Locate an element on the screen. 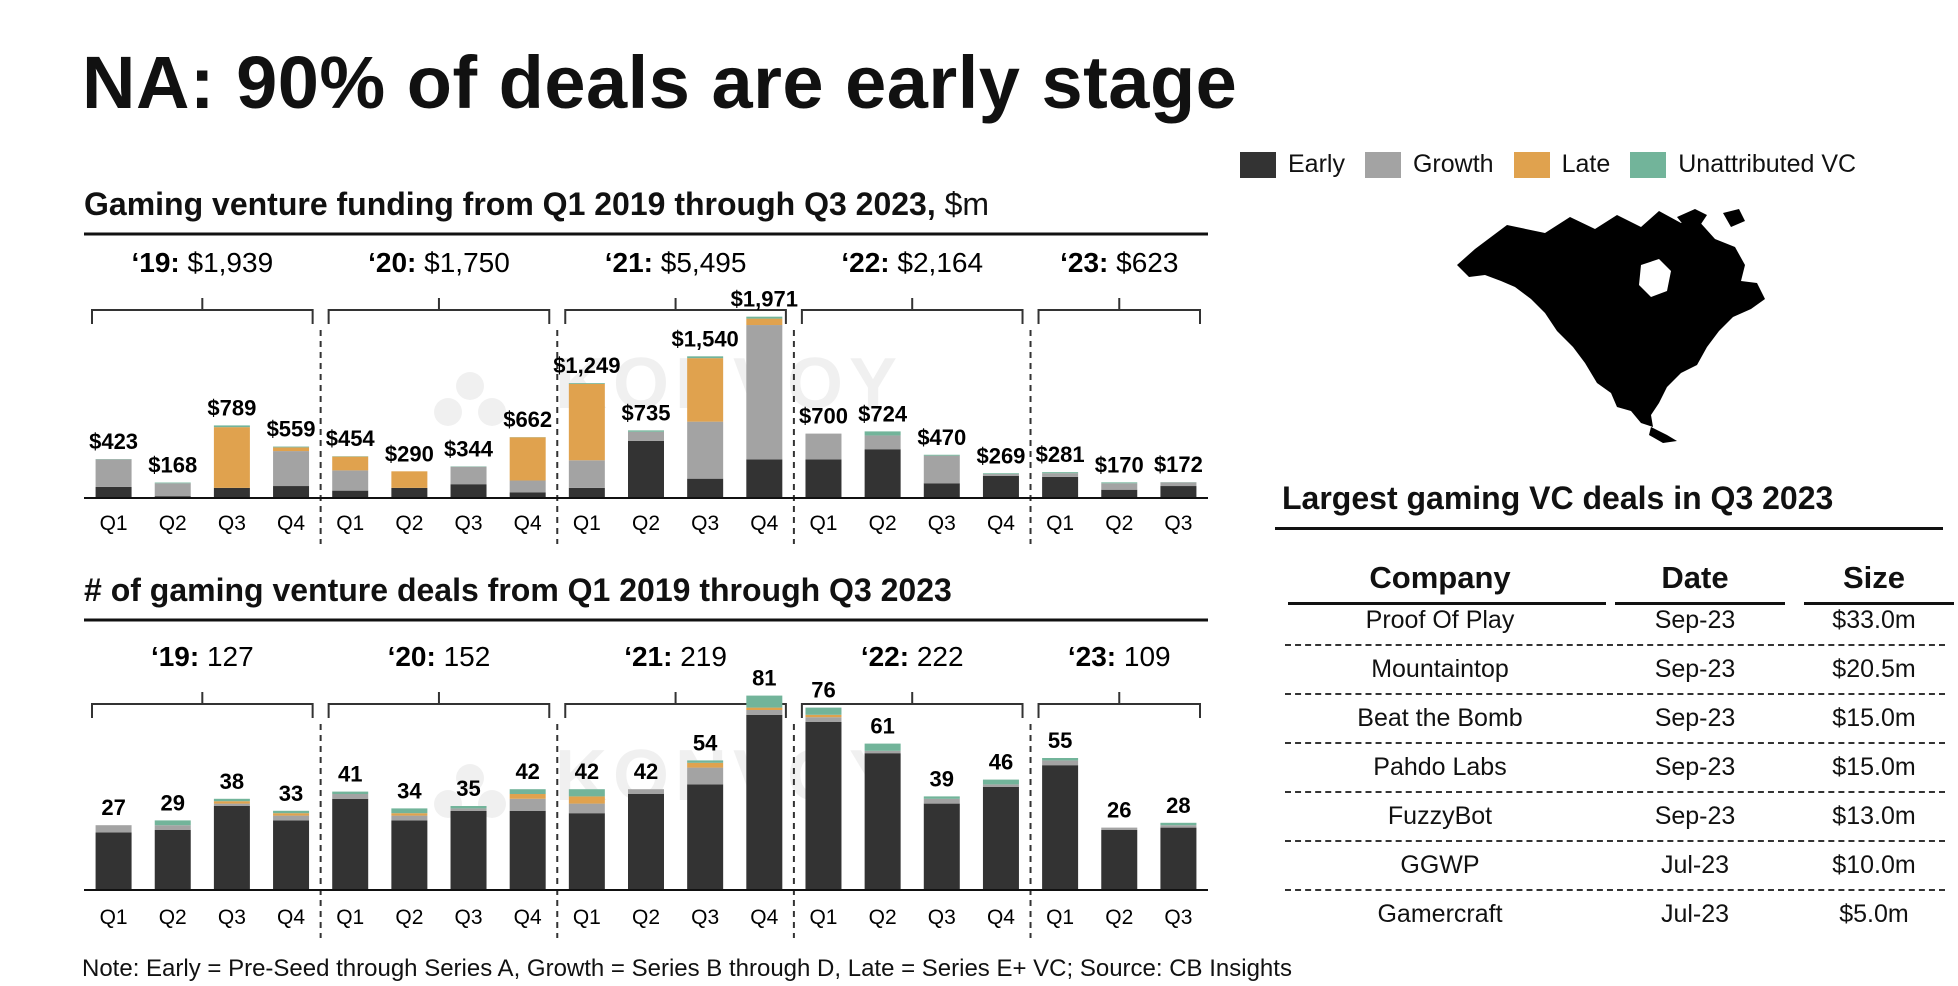 Image resolution: width=1958 pixels, height=986 pixels. year-label: ‘20: is located at coordinates (416, 656).